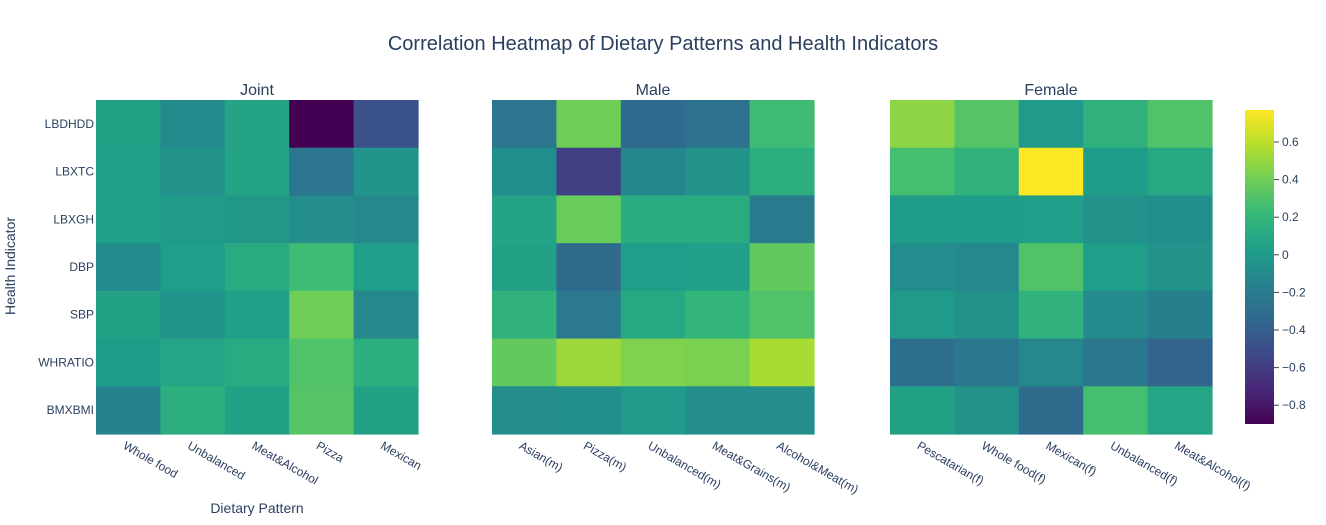 This screenshot has height=525, width=1326. What do you see at coordinates (1072, 458) in the screenshot?
I see `x-tick-label: Mexican(f)` at bounding box center [1072, 458].